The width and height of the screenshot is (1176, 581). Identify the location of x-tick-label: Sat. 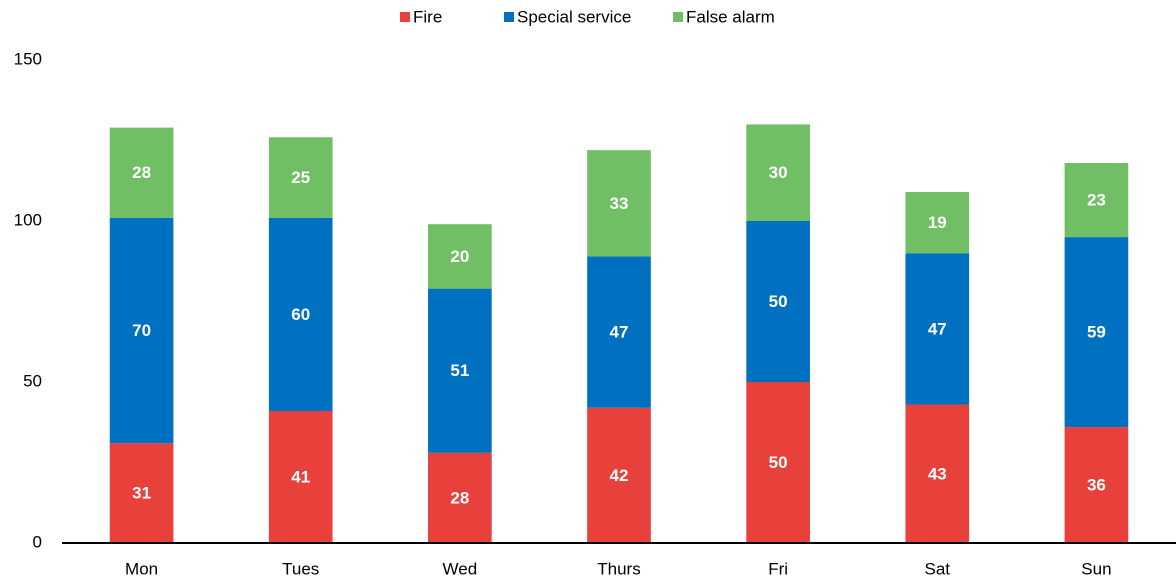
(938, 568).